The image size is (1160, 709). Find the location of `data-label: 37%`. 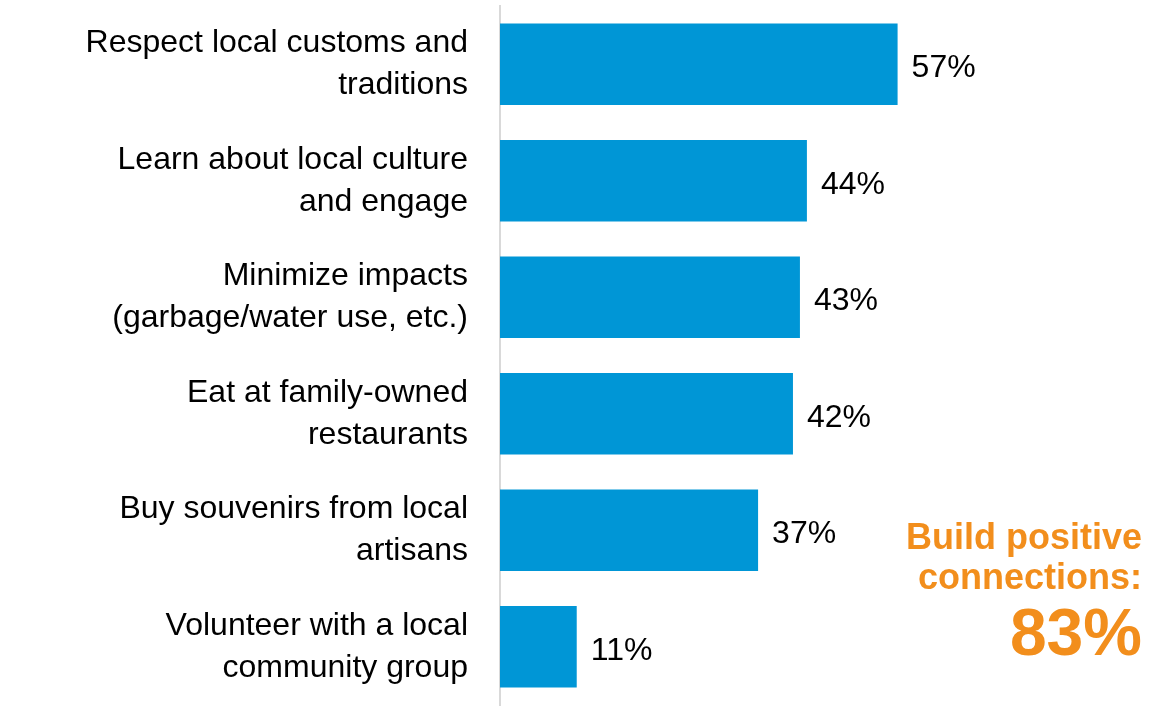

data-label: 37% is located at coordinates (804, 532).